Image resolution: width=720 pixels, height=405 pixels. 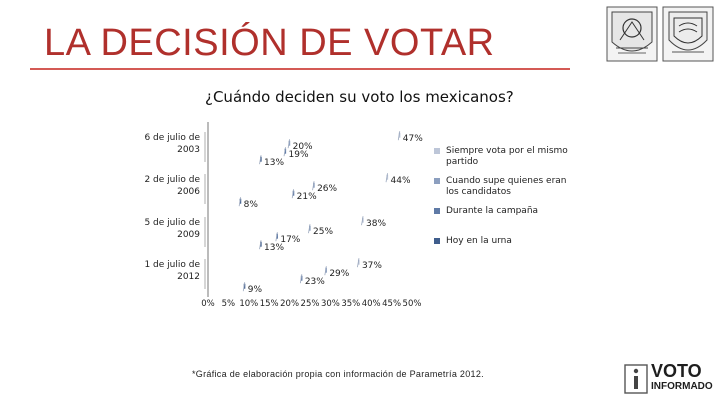 I want to click on data-label: 8%, so click(x=251, y=205).